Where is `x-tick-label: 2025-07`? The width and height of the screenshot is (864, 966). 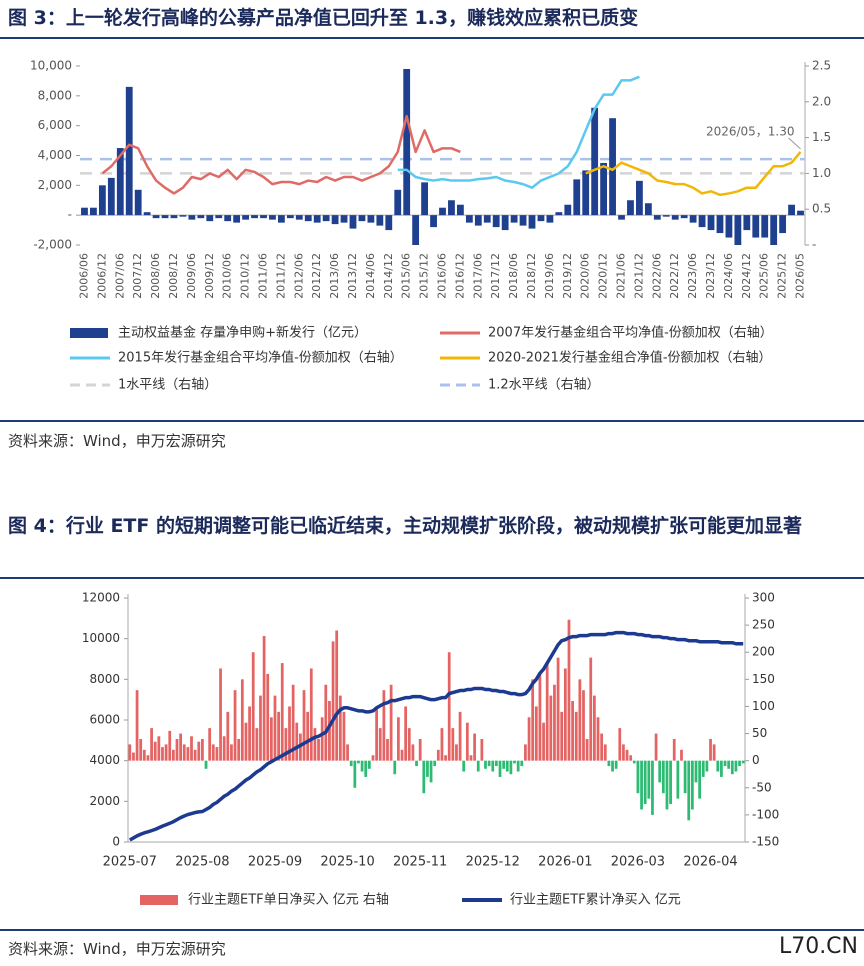
x-tick-label: 2025-07 is located at coordinates (130, 862).